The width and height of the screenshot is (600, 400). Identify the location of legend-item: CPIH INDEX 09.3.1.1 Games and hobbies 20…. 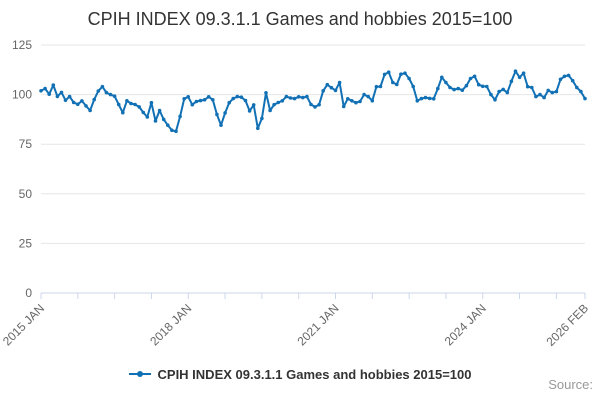
(300, 374).